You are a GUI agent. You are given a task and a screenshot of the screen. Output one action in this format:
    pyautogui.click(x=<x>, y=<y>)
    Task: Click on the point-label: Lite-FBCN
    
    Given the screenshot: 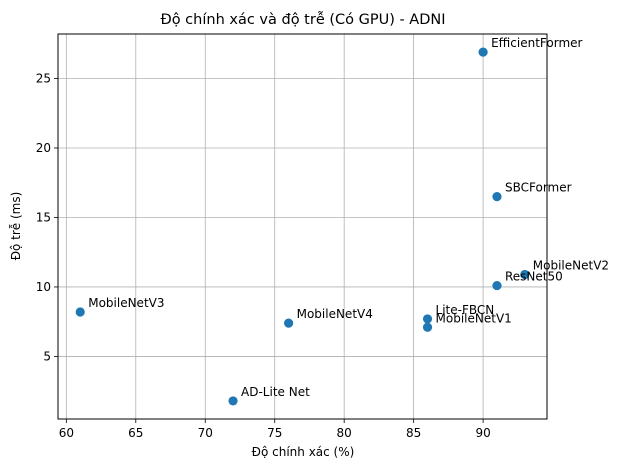 What is the action you would take?
    pyautogui.click(x=465, y=310)
    